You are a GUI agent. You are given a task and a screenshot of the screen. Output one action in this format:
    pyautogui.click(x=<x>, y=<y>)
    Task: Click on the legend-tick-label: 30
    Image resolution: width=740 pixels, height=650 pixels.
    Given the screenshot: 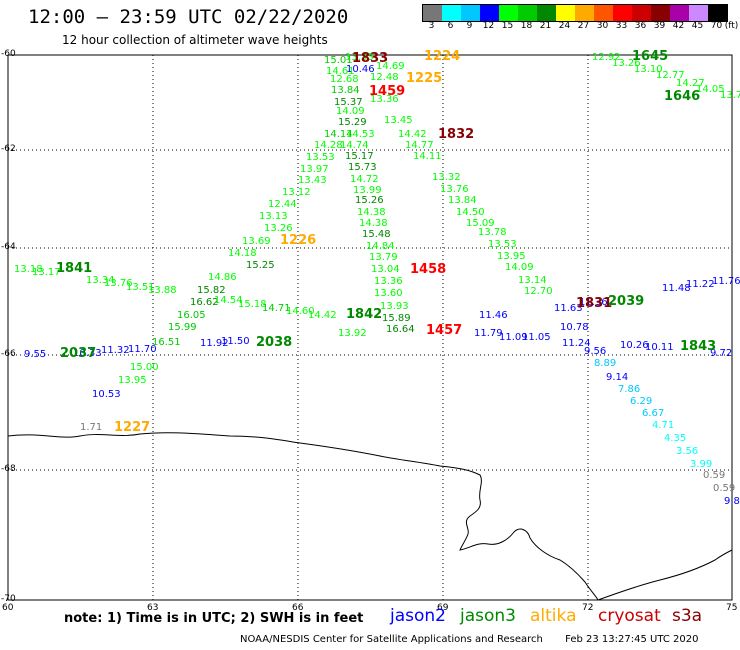 What is the action you would take?
    pyautogui.click(x=602, y=26)
    